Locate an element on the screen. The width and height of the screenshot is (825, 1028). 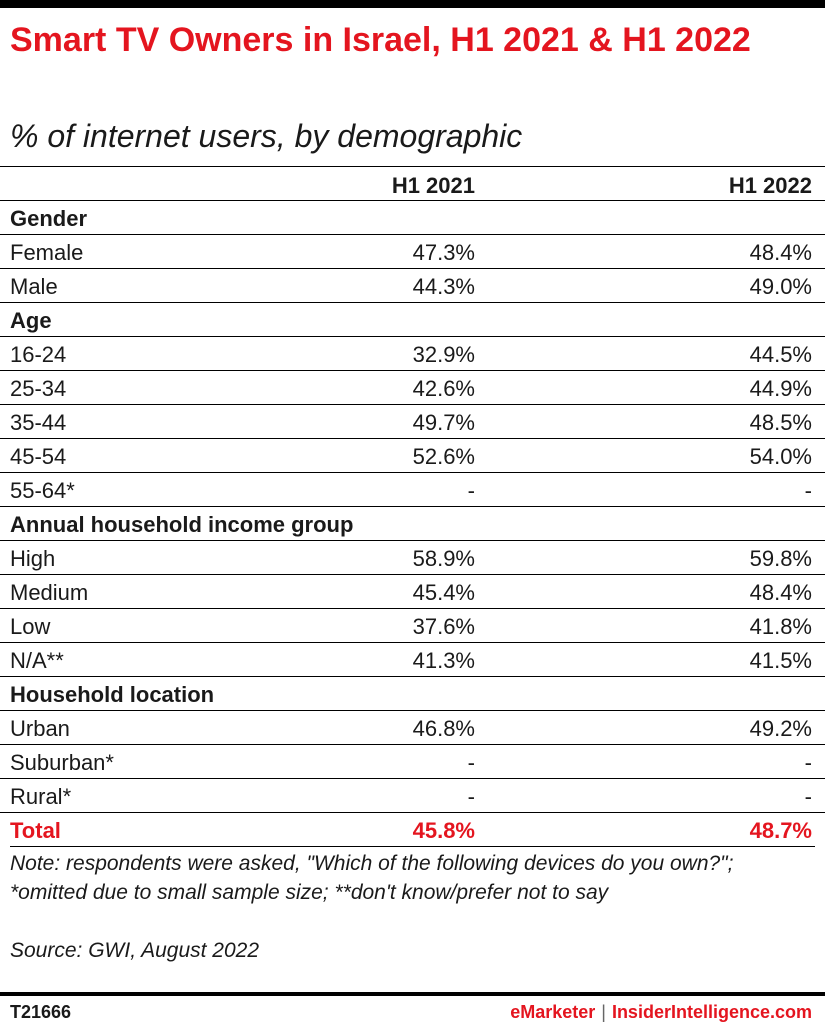
group-header-row: Gender is located at coordinates (412, 217).